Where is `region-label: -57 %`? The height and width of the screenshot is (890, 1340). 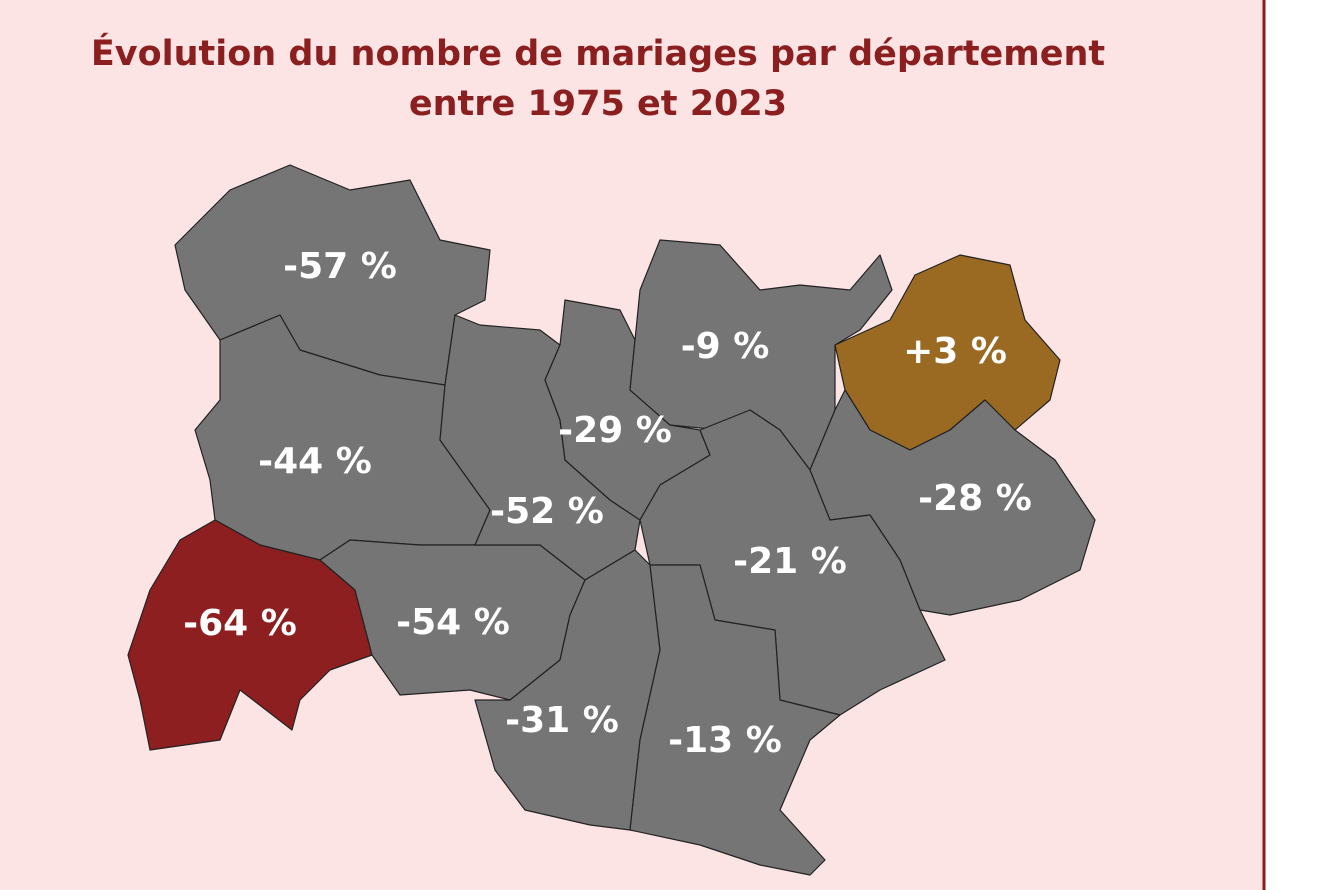
region-label: -57 % is located at coordinates (340, 266).